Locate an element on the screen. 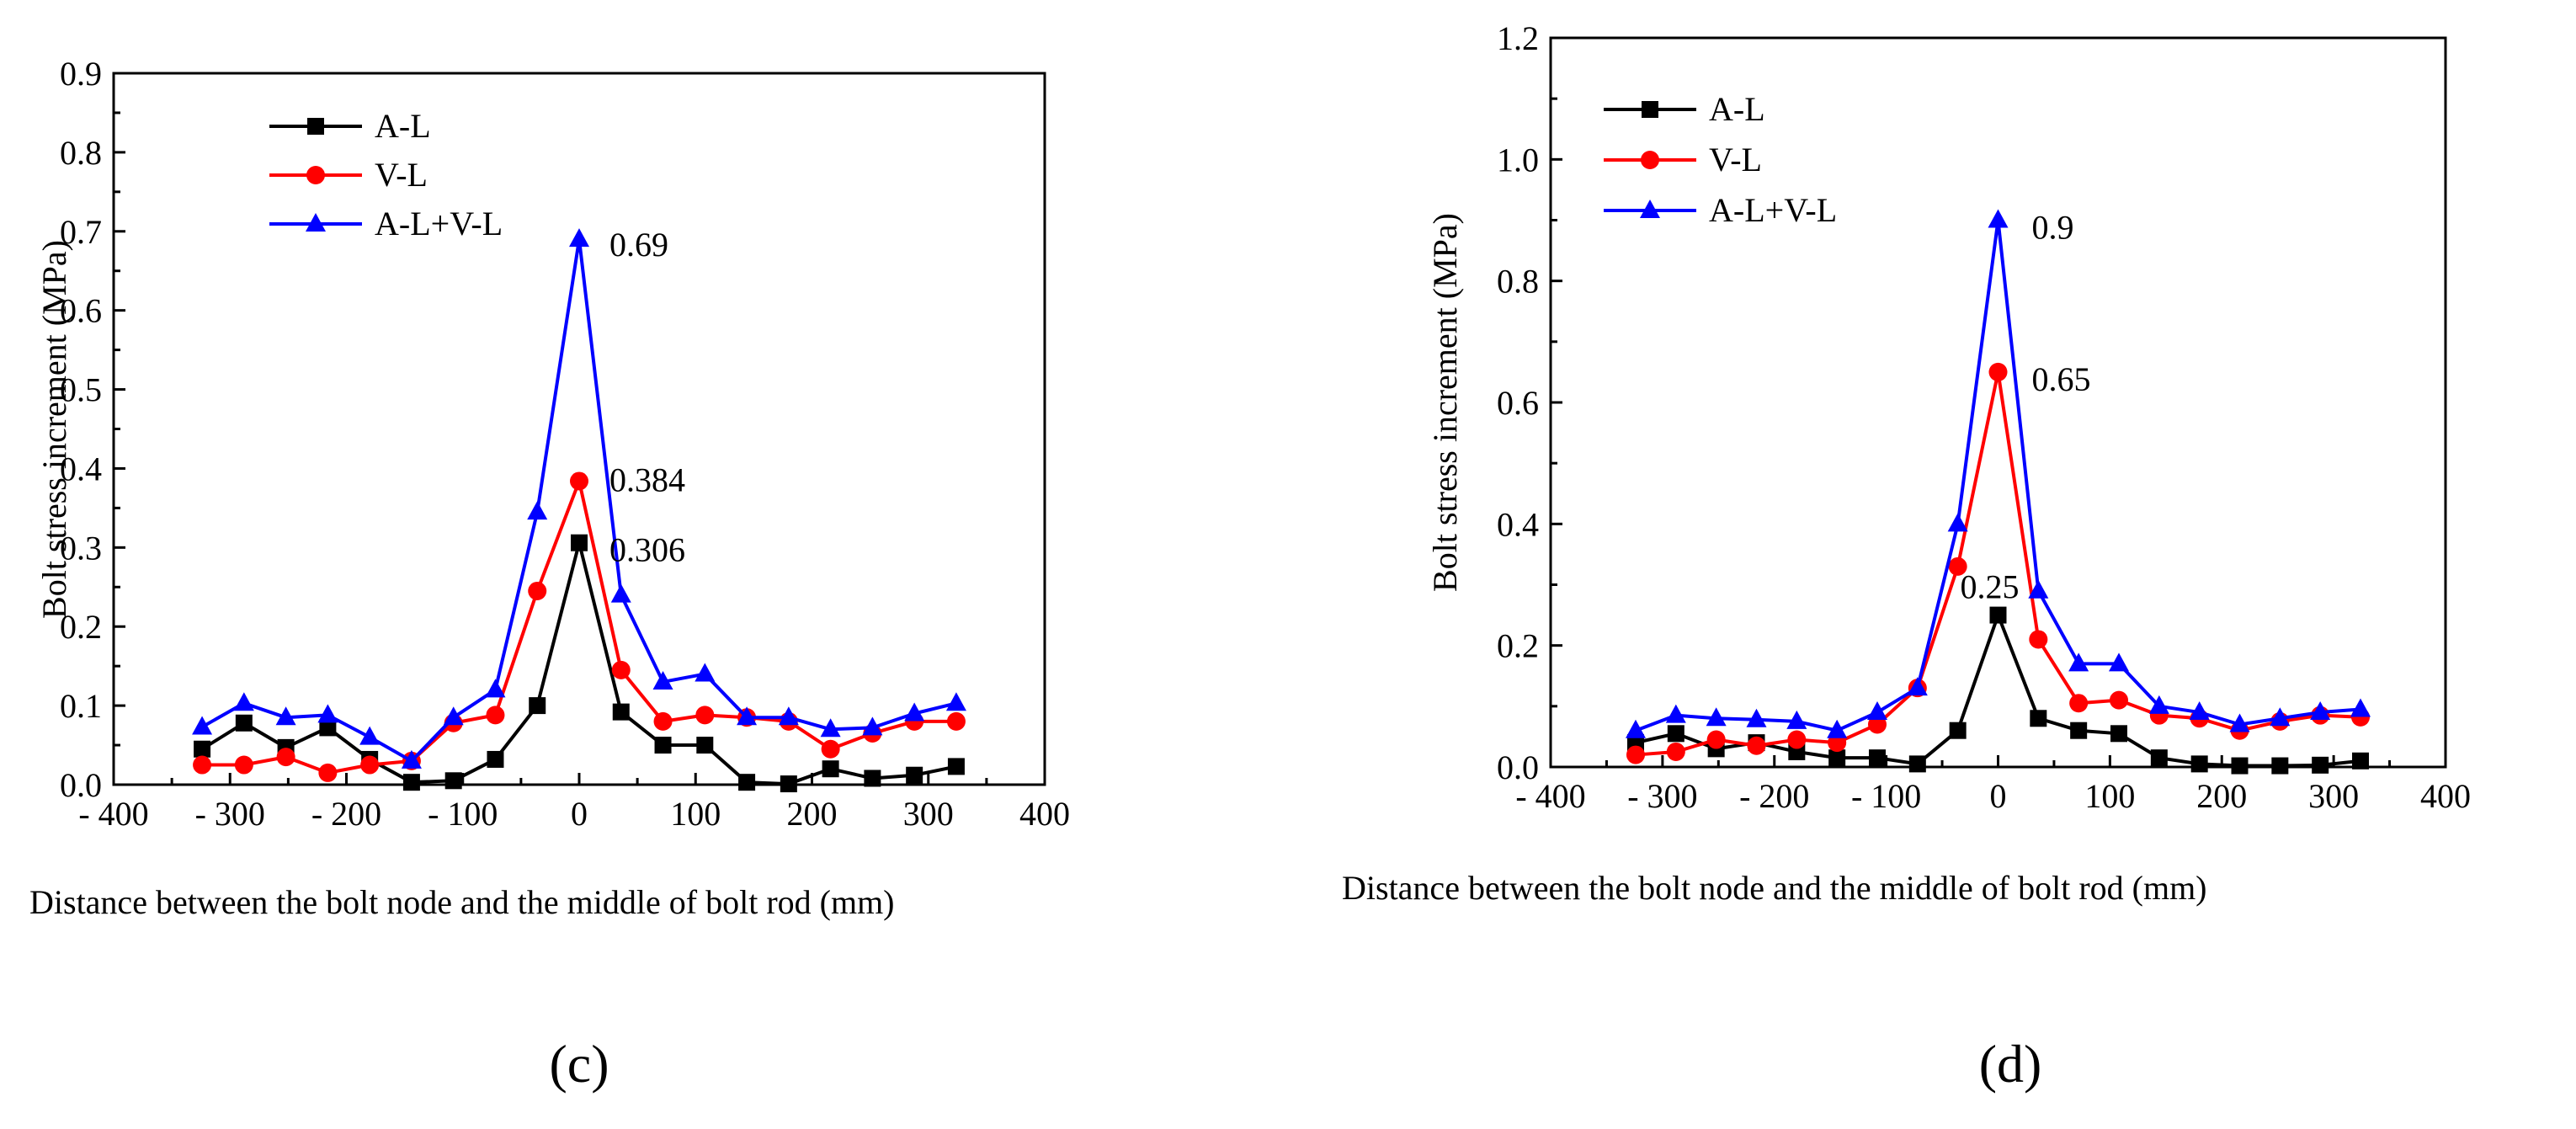  series-layer is located at coordinates (1998, 492).